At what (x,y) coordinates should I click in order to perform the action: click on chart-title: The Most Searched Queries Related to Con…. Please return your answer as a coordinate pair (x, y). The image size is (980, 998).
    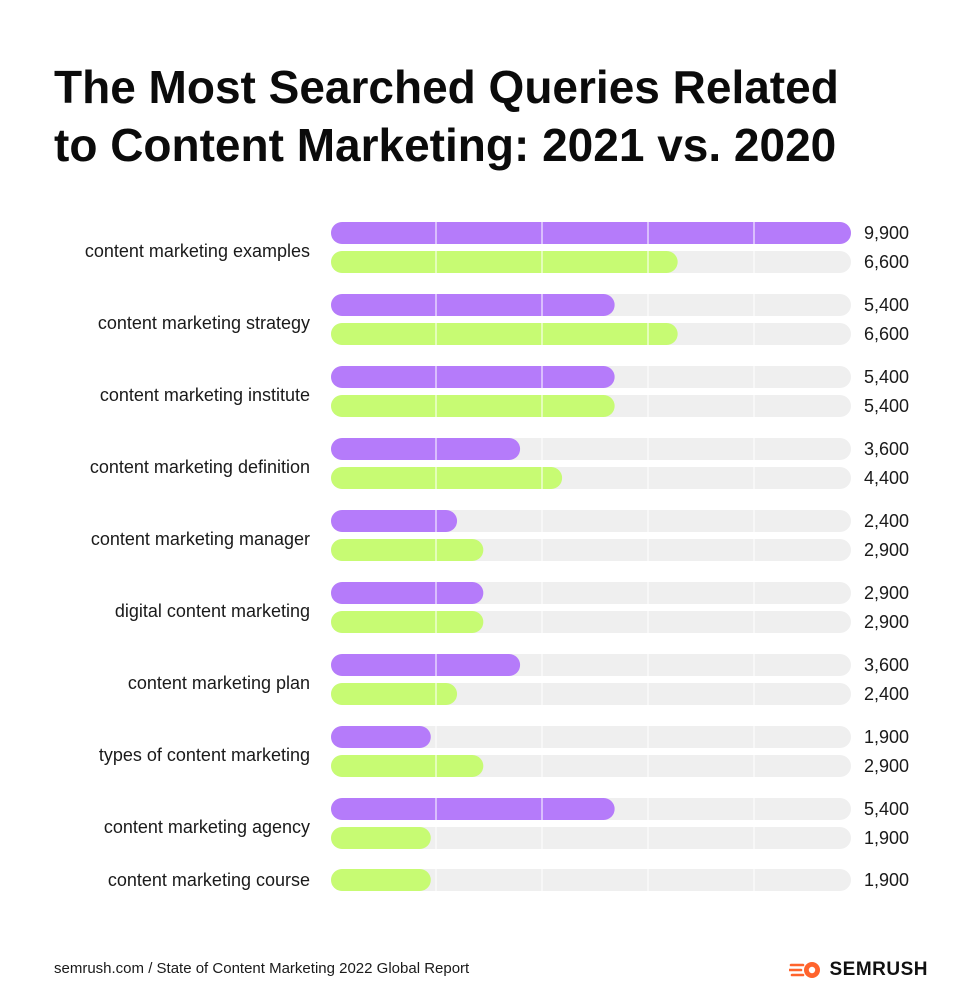
    Looking at the image, I should click on (494, 116).